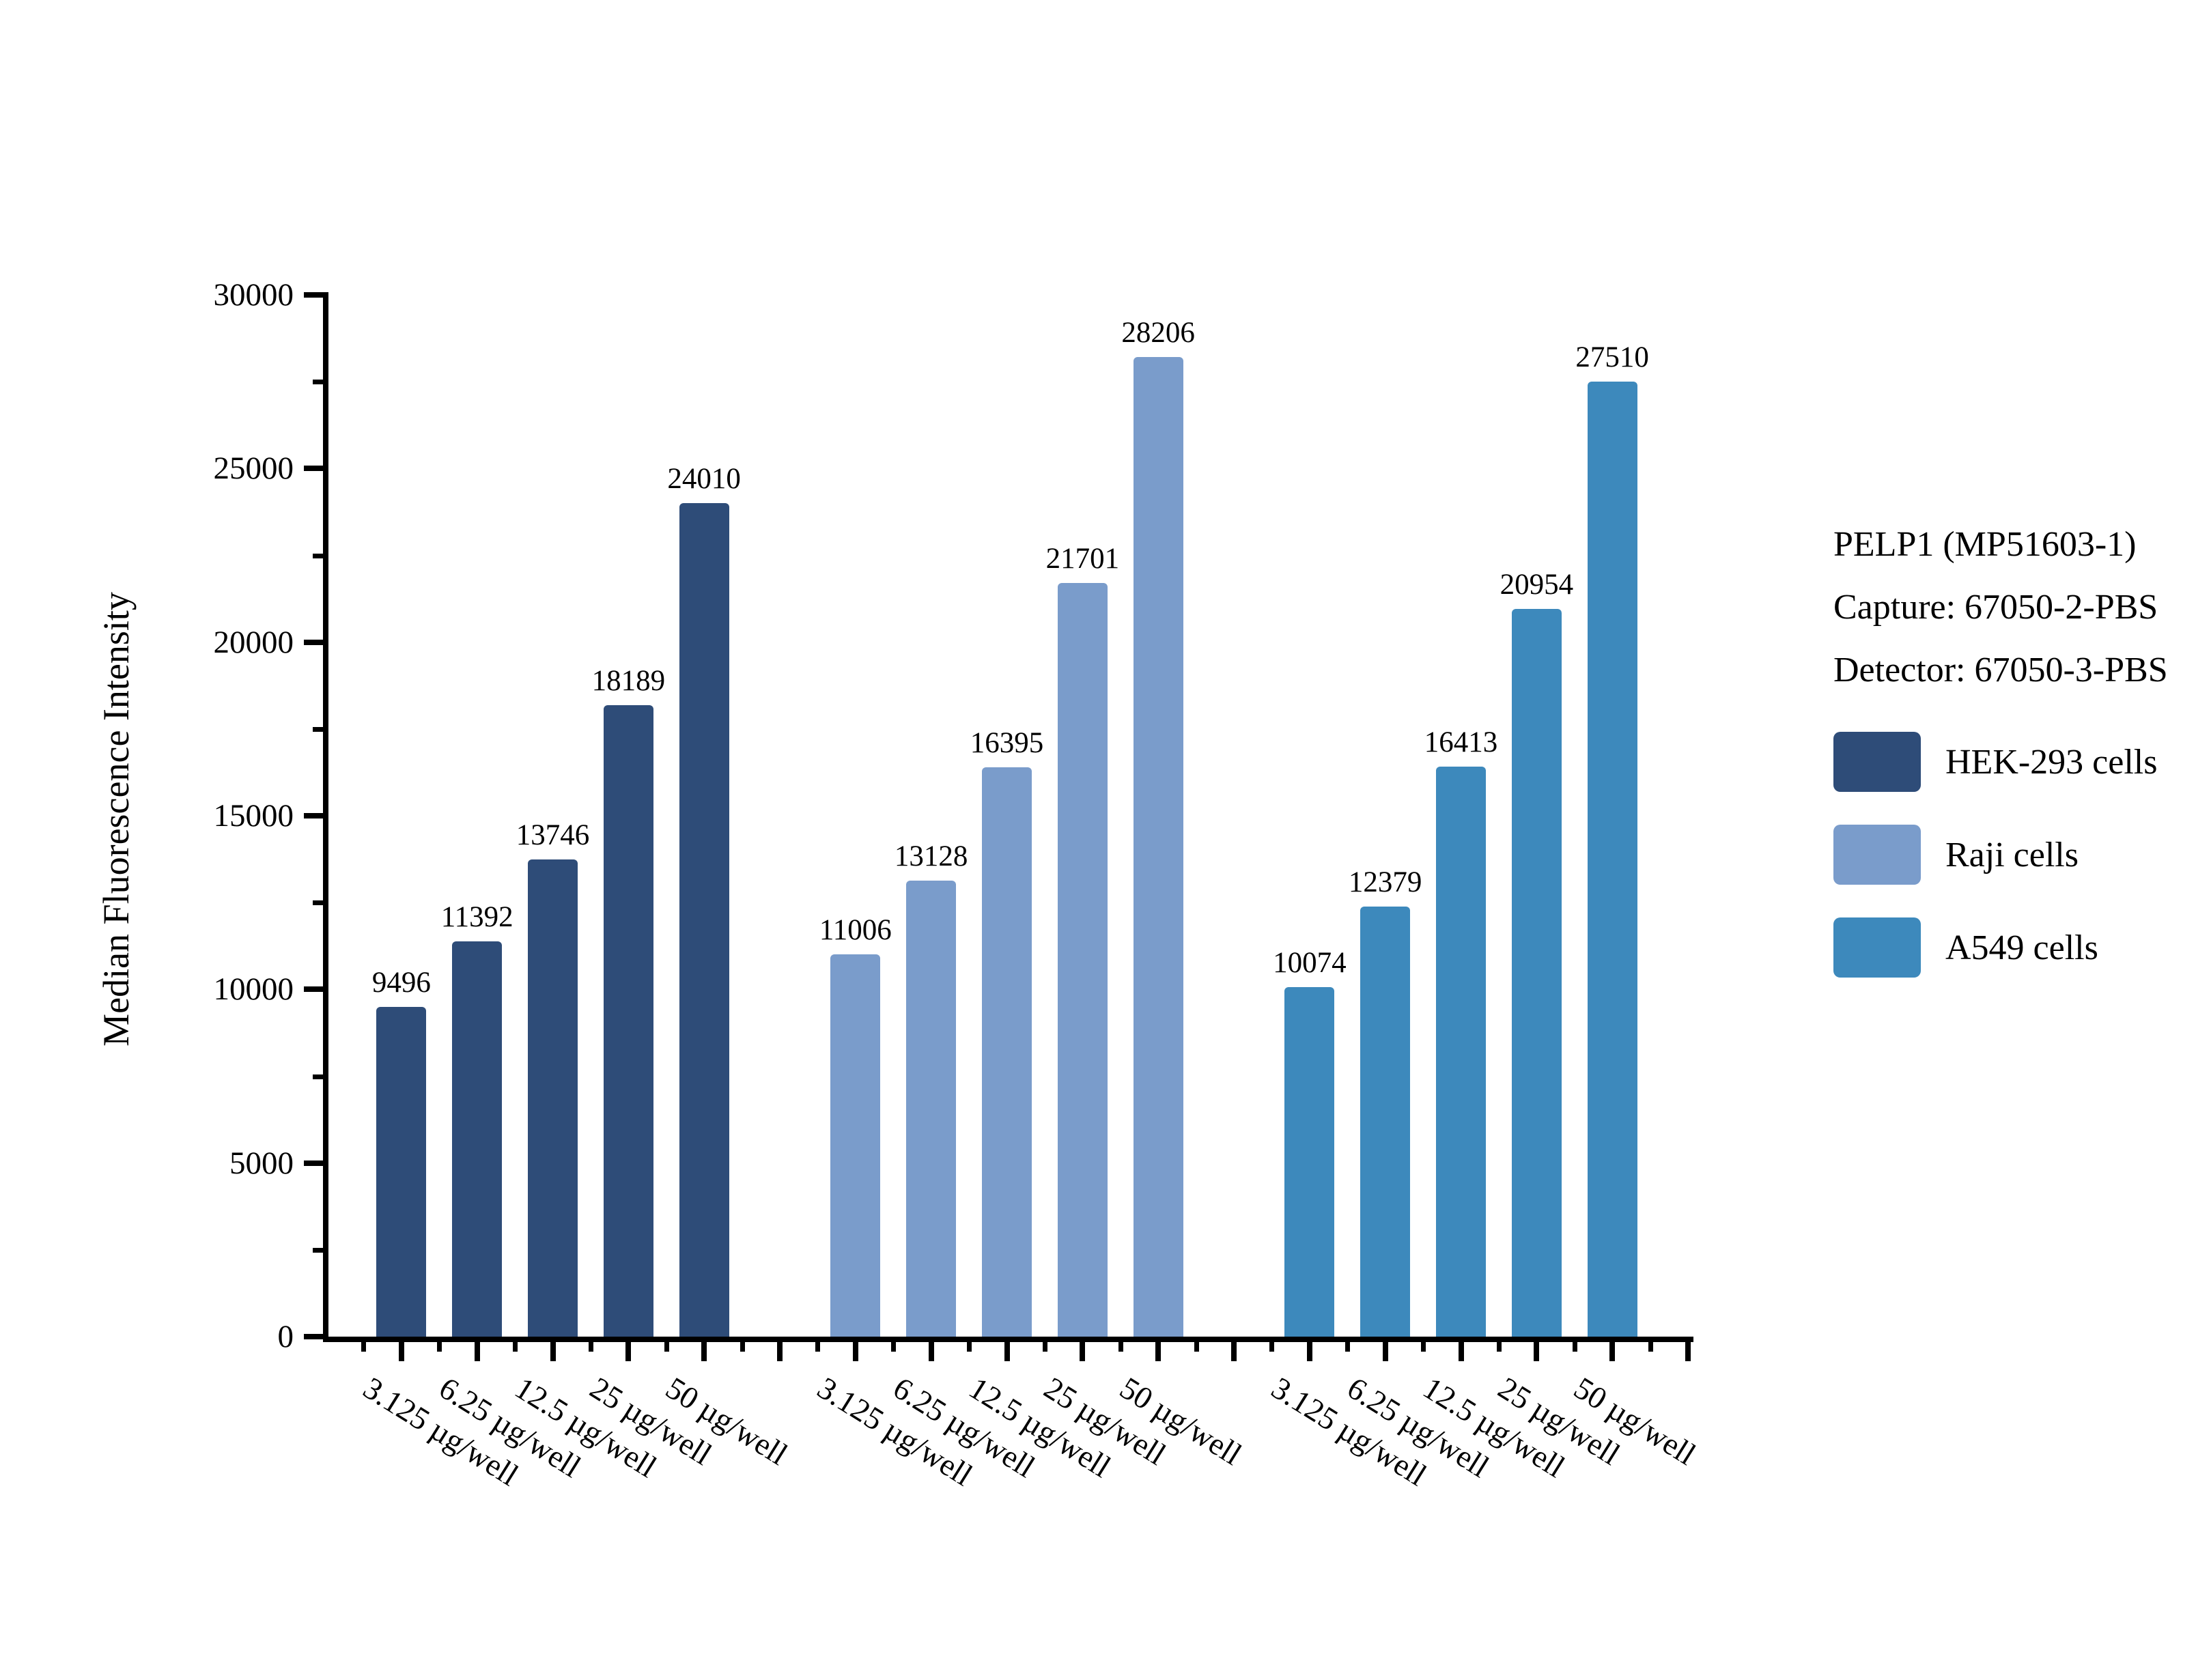  I want to click on bar-value-label: 13746, so click(553, 834).